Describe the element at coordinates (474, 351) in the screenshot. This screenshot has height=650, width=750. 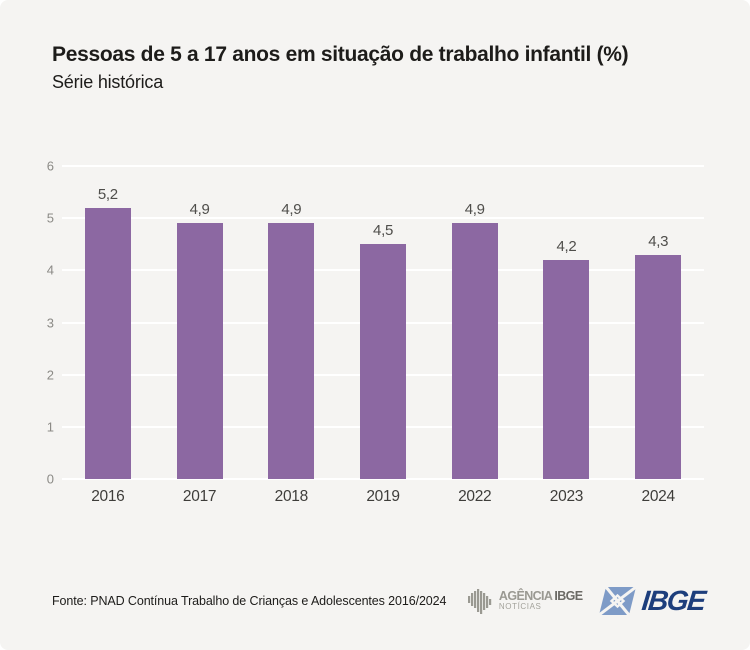
I see `bar-2022` at that location.